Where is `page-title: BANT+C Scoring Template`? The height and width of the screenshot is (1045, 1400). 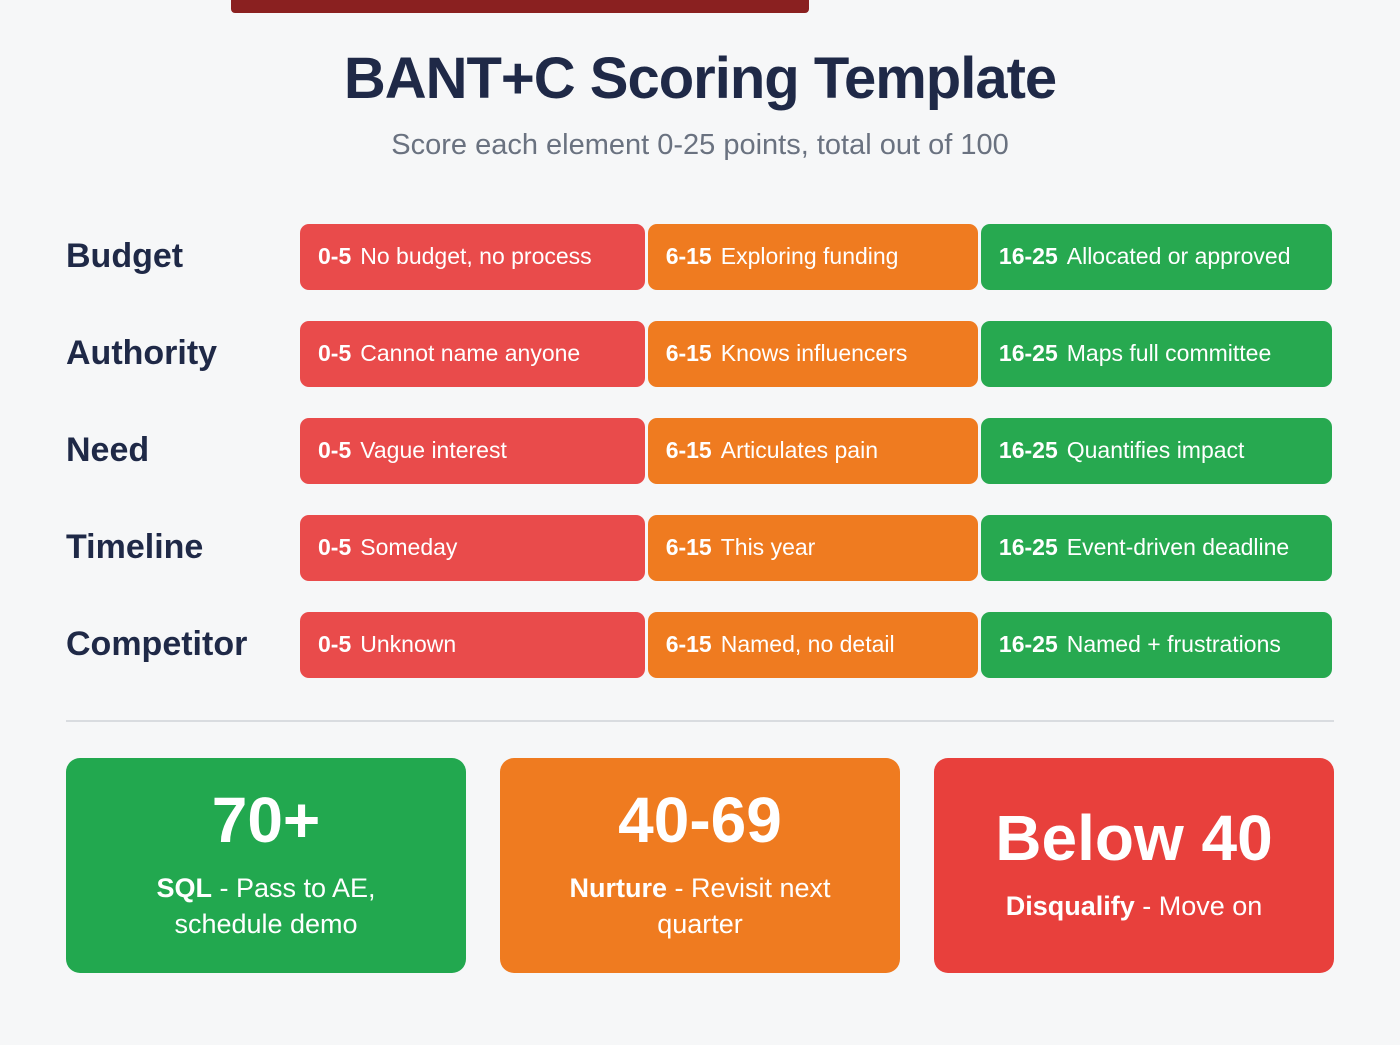
page-title: BANT+C Scoring Template is located at coordinates (700, 78).